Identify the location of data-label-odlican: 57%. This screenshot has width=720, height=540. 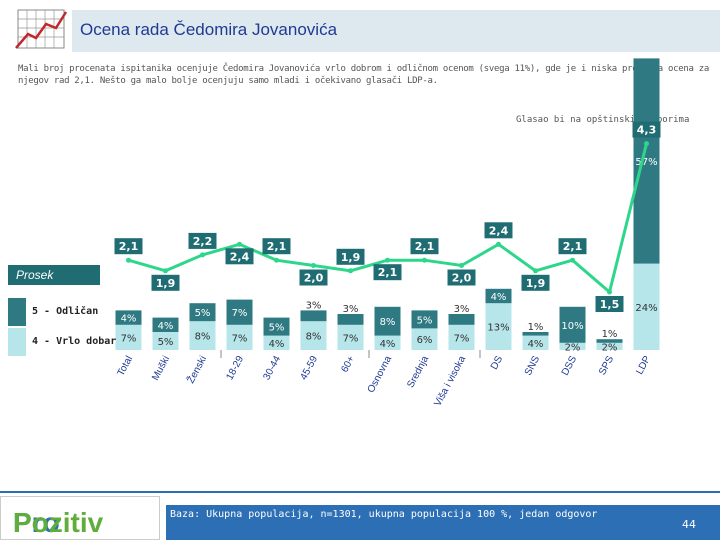
(646, 162).